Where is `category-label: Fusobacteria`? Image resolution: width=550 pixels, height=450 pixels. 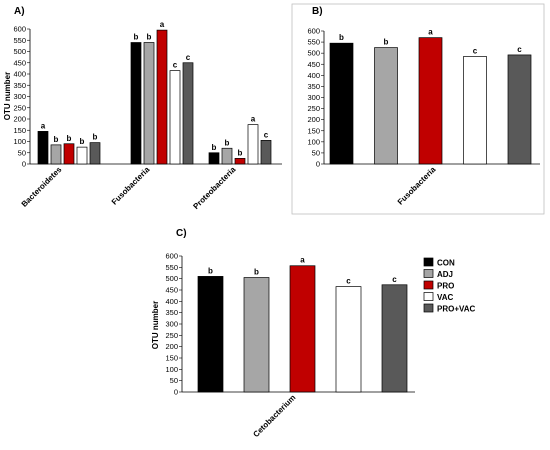 category-label: Fusobacteria is located at coordinates (417, 186).